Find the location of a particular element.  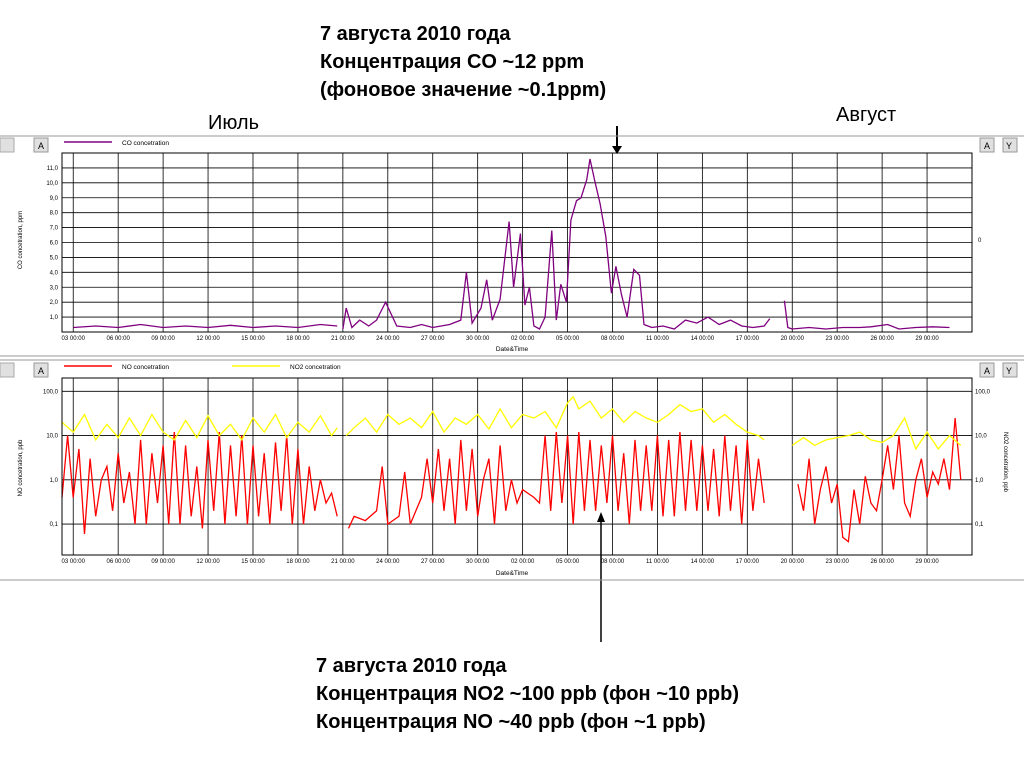

co-right-scale-button-label: A is located at coordinates (987, 146).